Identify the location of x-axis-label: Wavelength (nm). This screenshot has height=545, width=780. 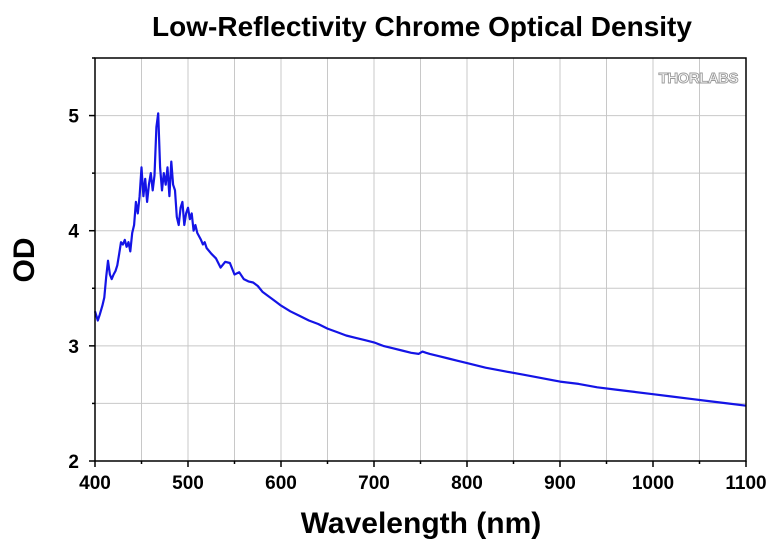
(421, 523).